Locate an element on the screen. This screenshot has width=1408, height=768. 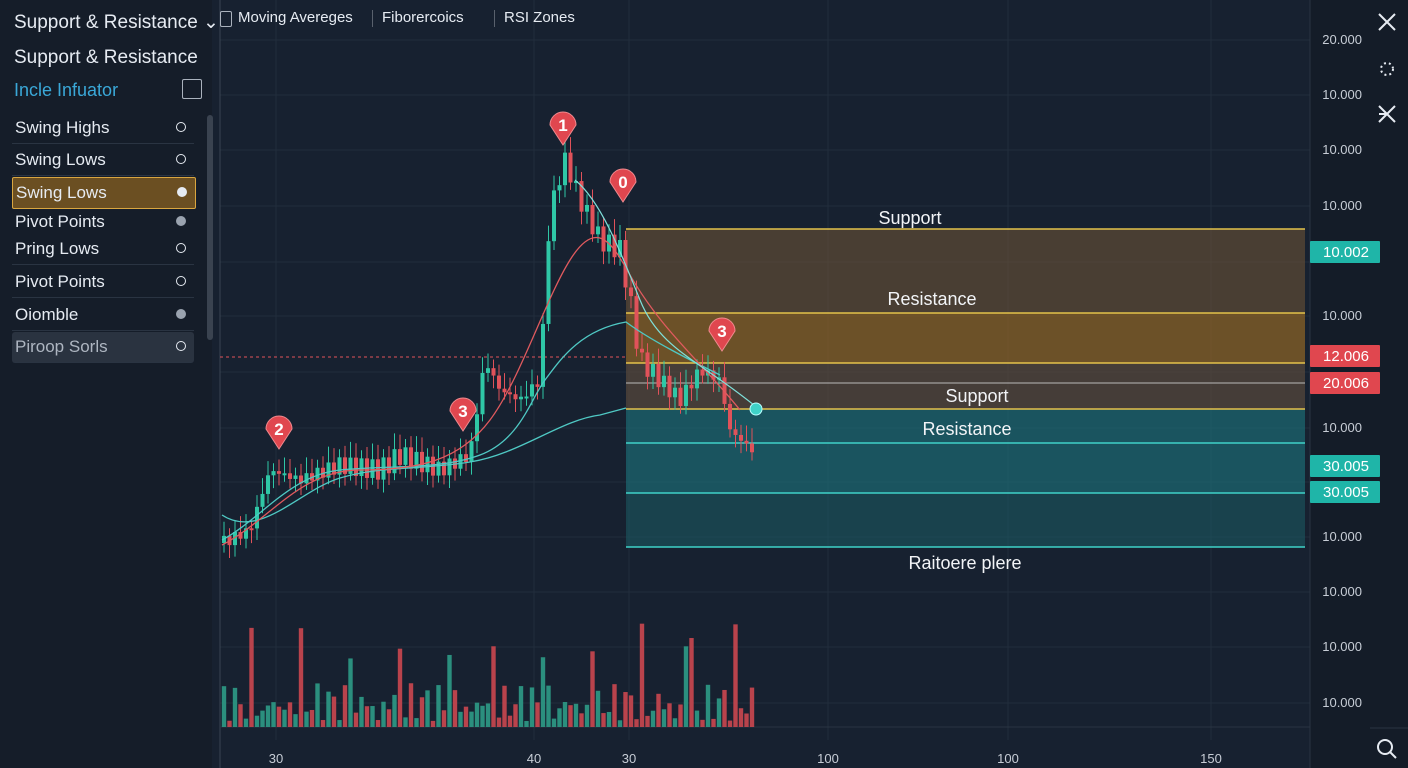
x-axis-label: 40 is located at coordinates (534, 758).